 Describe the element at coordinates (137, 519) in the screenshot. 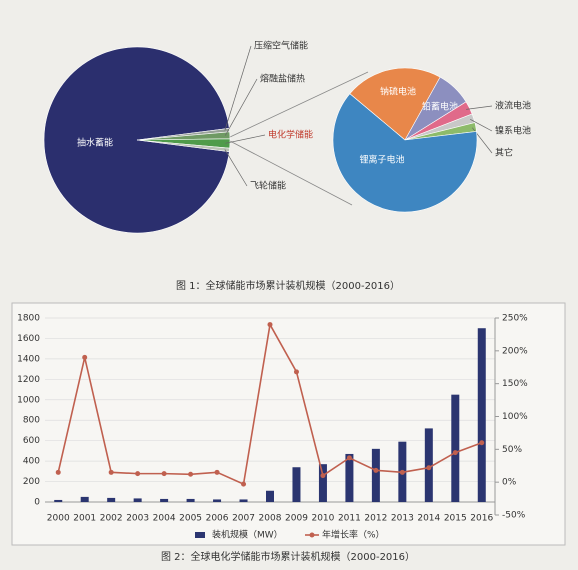

I see `x-tick-label: 2003` at that location.